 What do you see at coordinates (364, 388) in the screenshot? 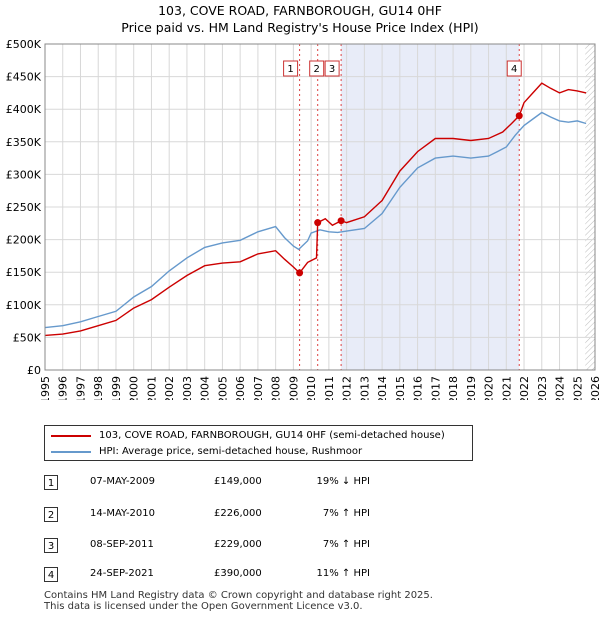
I see `x-tick-label: 2013` at bounding box center [364, 388].